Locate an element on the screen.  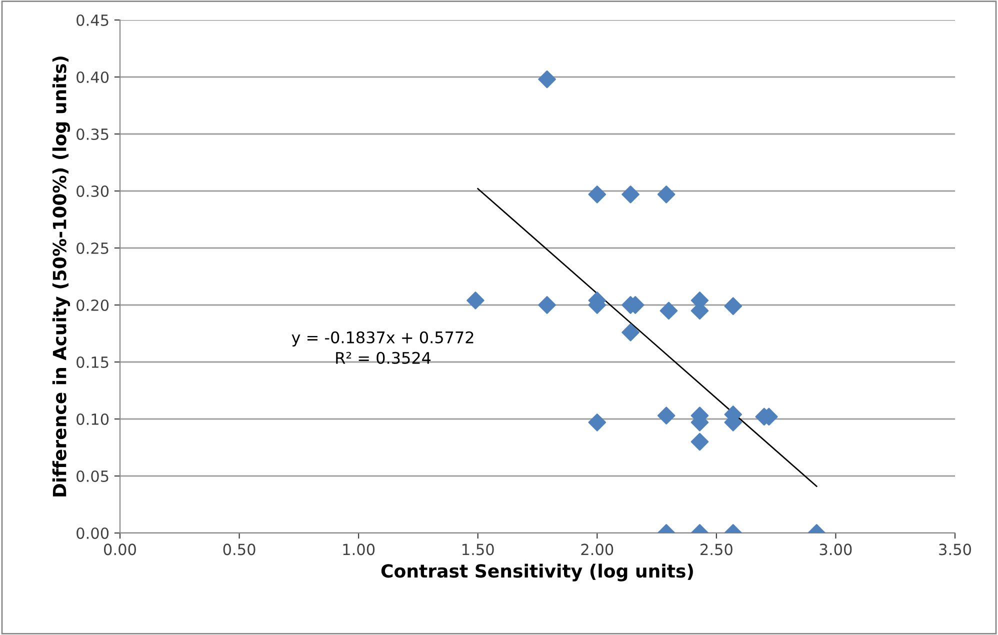
y-tick-label: 0.25 is located at coordinates (92, 248).